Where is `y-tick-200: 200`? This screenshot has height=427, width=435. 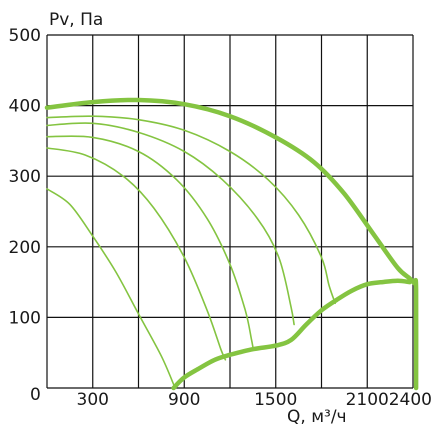 y-tick-200: 200 is located at coordinates (25, 248).